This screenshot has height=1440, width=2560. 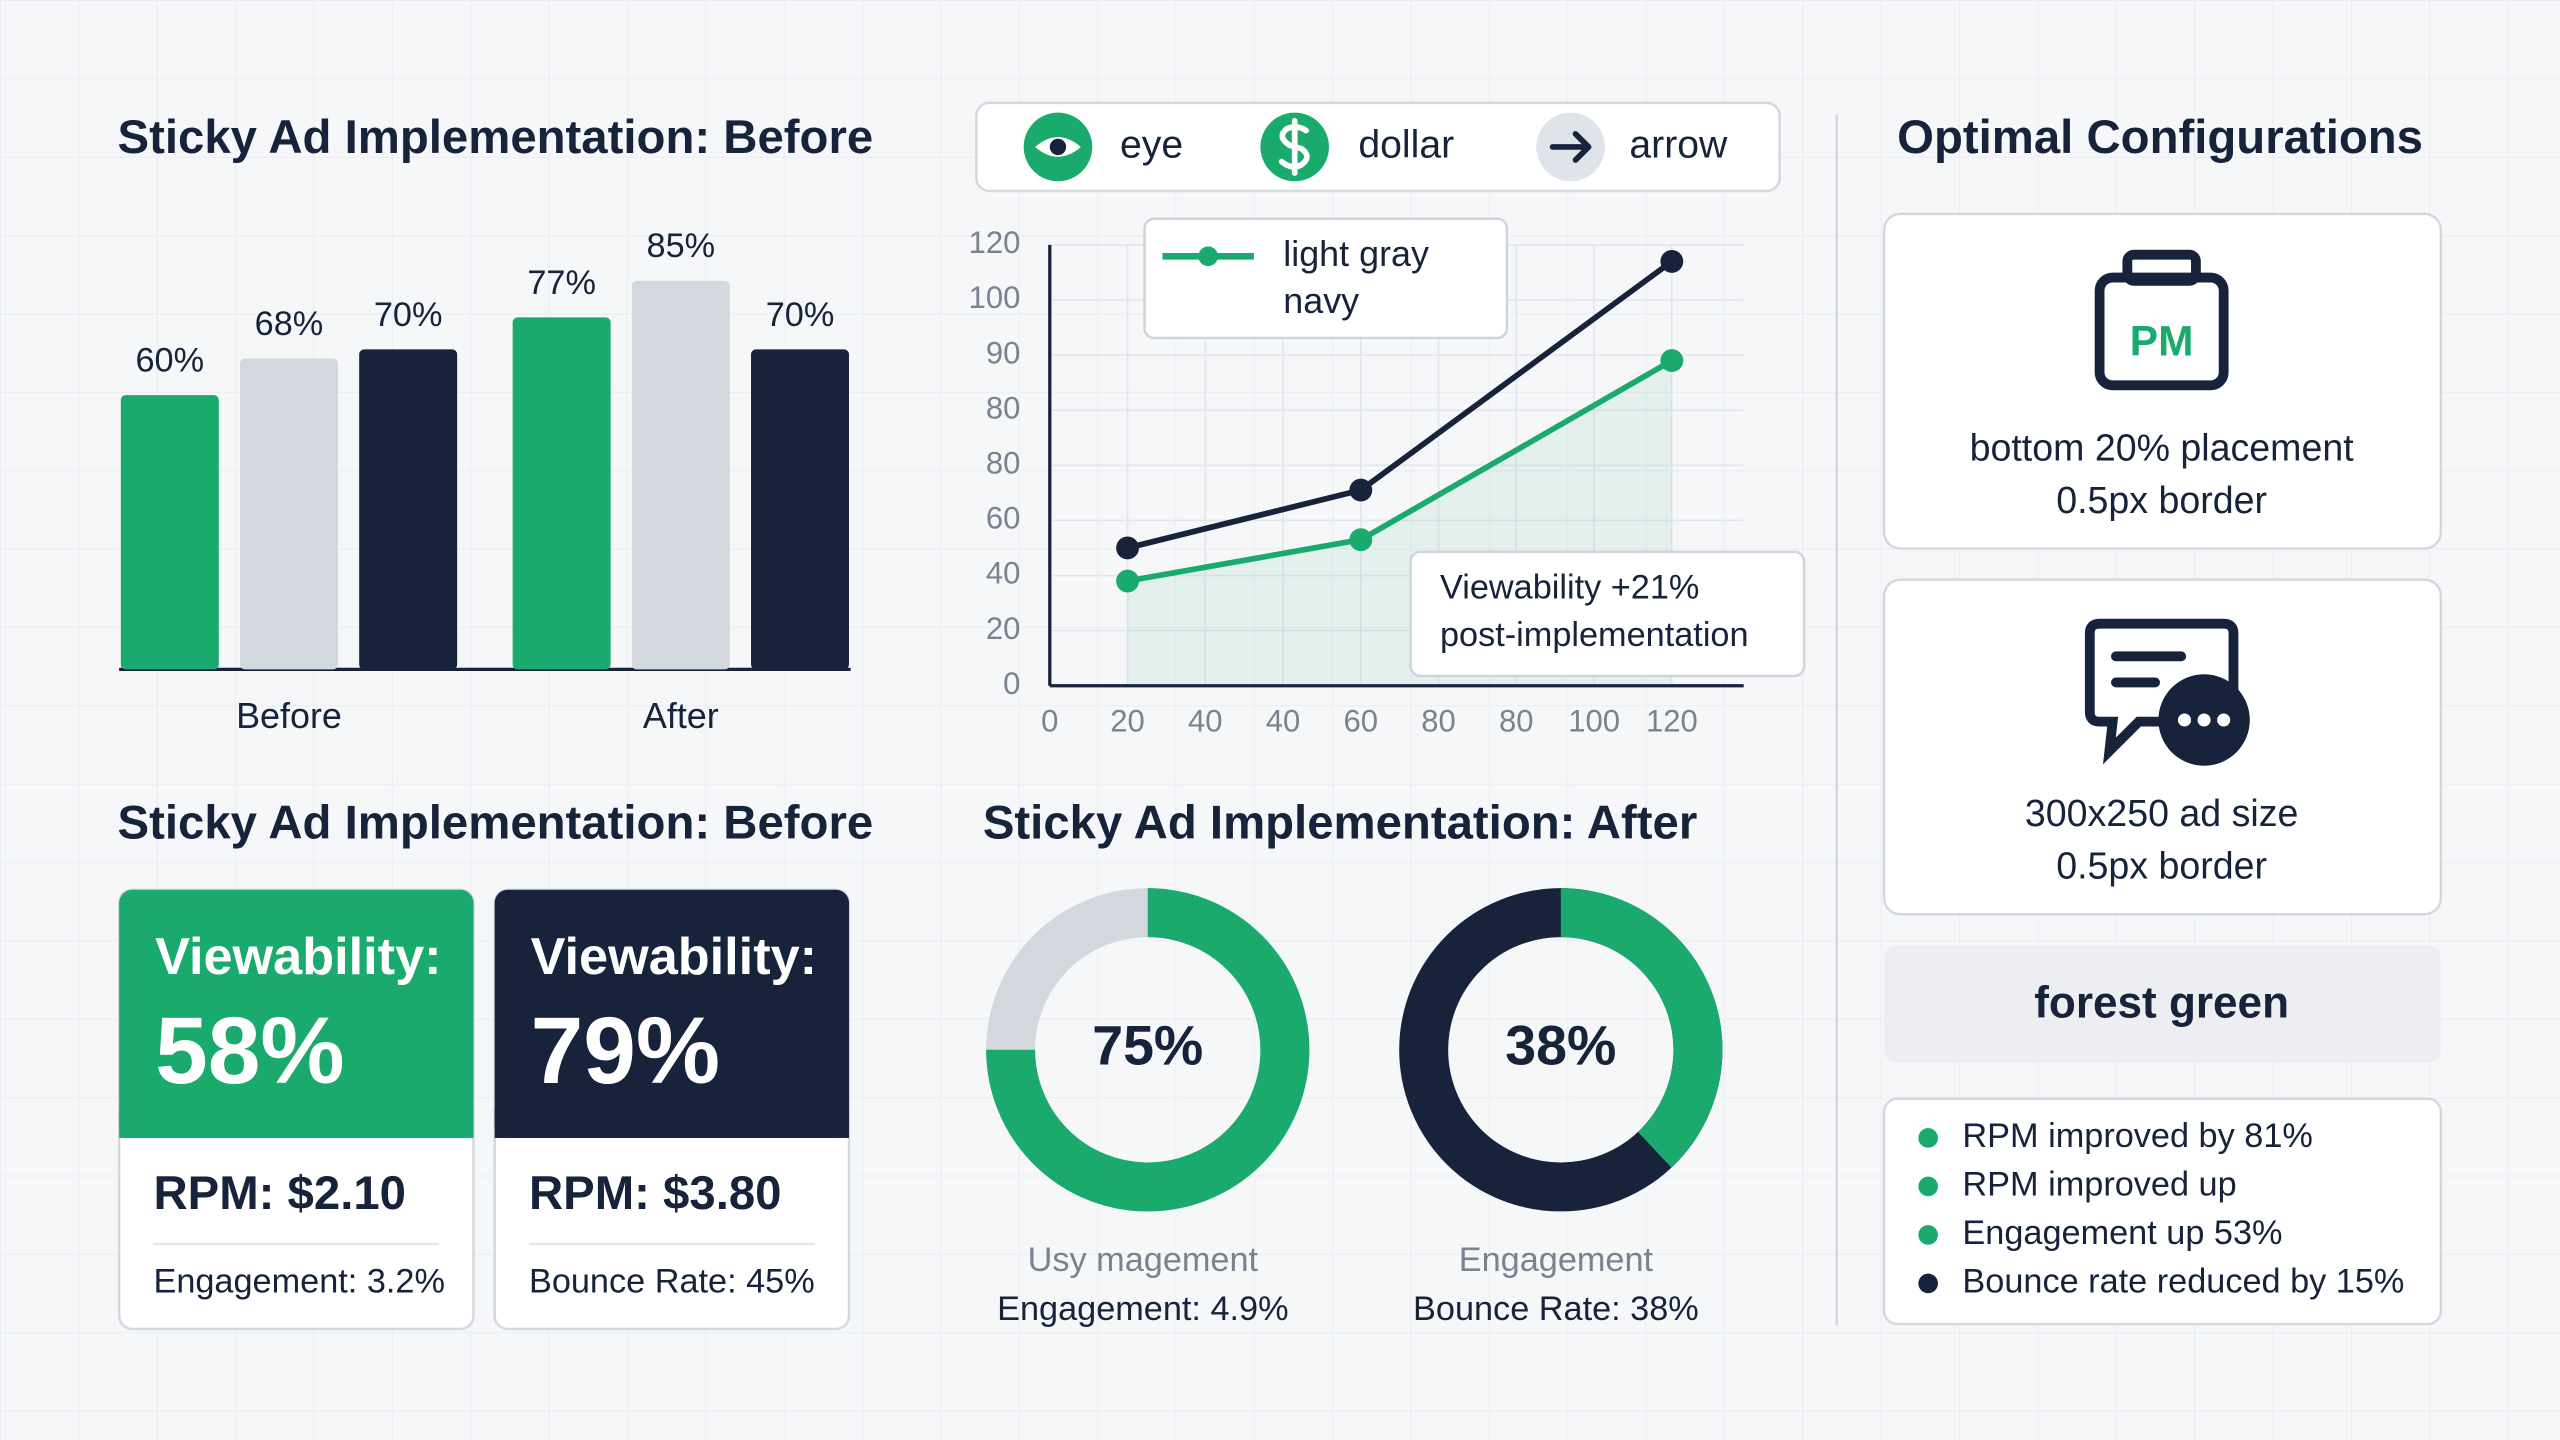 I want to click on color-button, so click(x=2162, y=1004).